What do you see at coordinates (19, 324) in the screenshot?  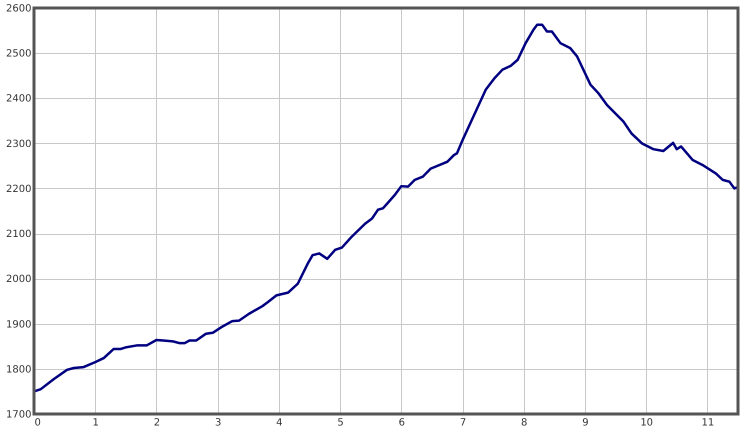 I see `y-tick-label: 1900` at bounding box center [19, 324].